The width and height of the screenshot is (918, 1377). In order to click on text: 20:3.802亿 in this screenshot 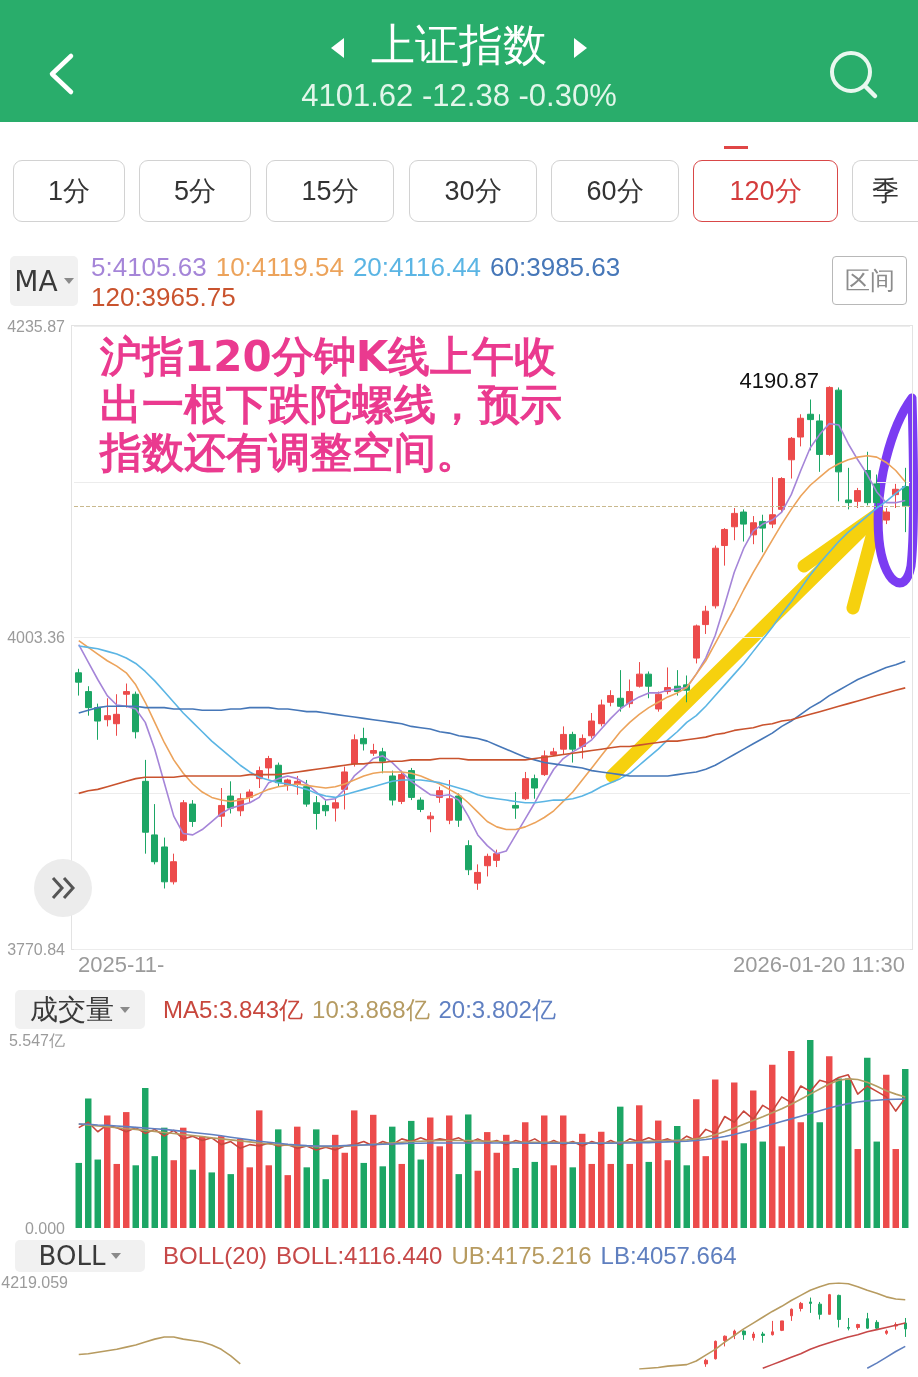, I will do `click(497, 1010)`.